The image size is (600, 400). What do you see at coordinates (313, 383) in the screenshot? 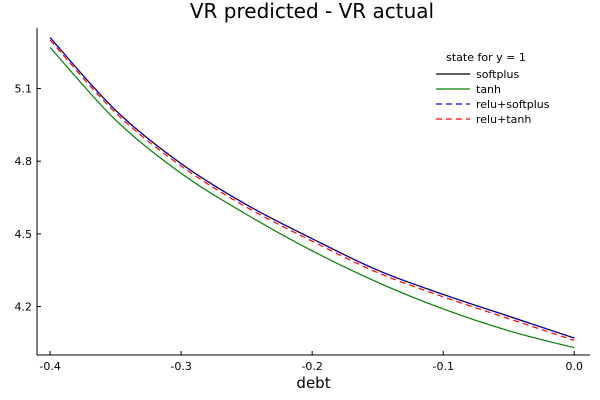
I see `x-axis-label: debt` at bounding box center [313, 383].